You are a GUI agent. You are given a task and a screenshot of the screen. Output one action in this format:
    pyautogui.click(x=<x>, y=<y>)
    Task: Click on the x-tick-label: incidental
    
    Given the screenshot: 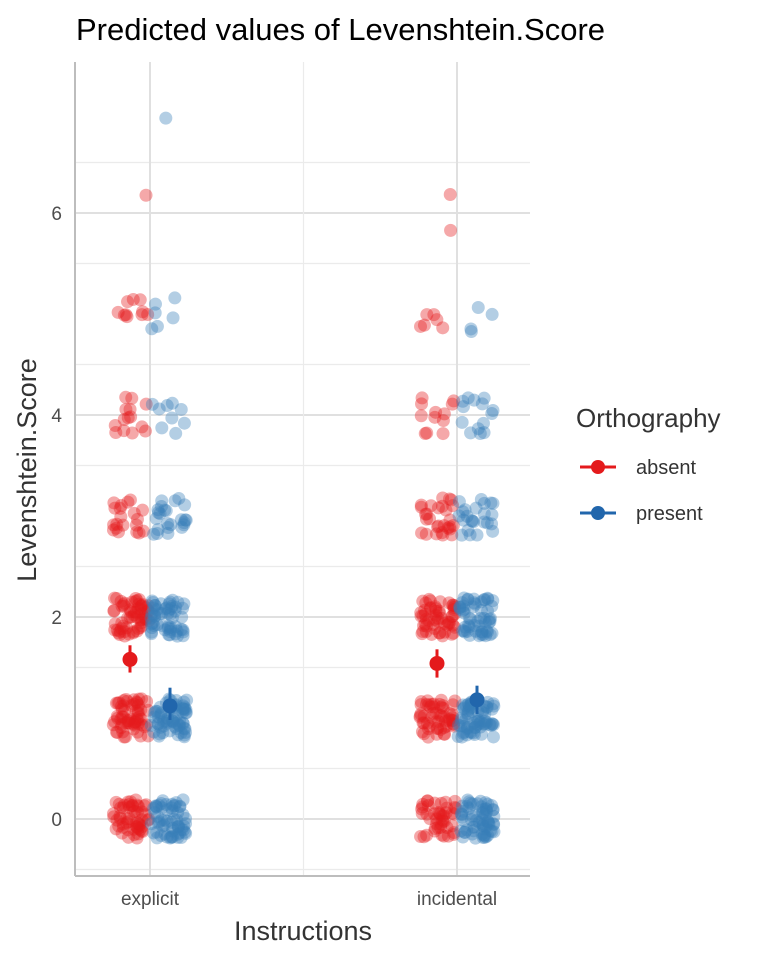 What is the action you would take?
    pyautogui.click(x=457, y=899)
    